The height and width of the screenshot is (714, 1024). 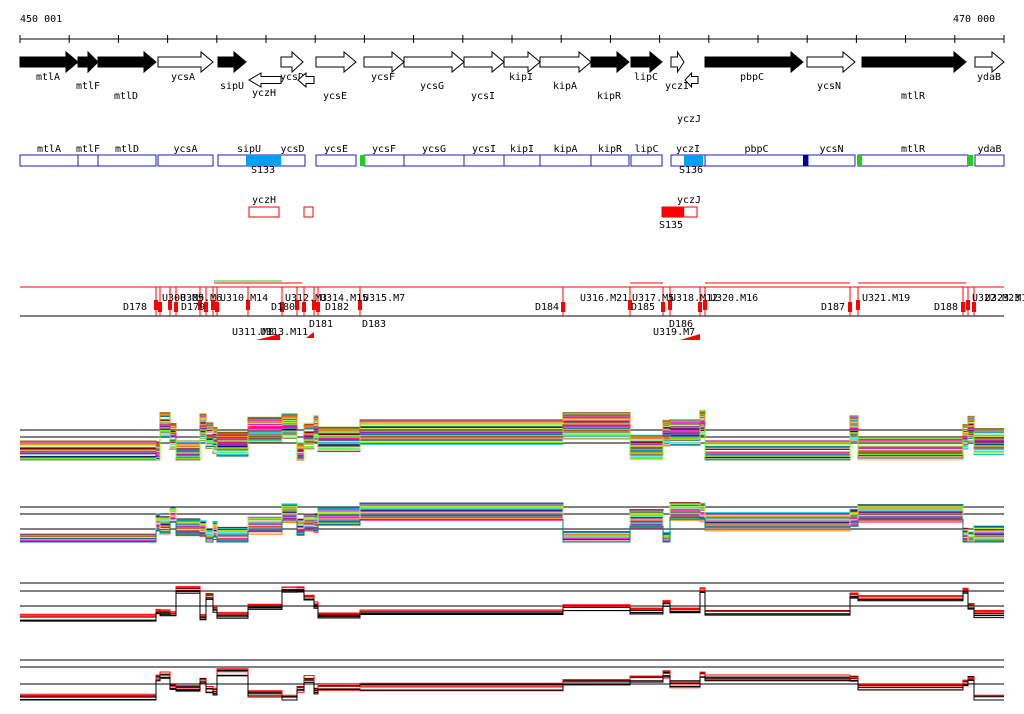 I want to click on small-feature, so click(x=264, y=212).